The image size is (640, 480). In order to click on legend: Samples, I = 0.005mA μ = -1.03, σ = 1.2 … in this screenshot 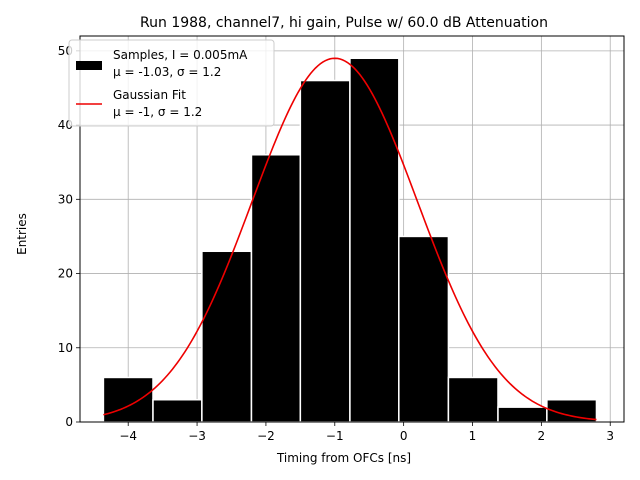, I will do `click(171, 83)`.